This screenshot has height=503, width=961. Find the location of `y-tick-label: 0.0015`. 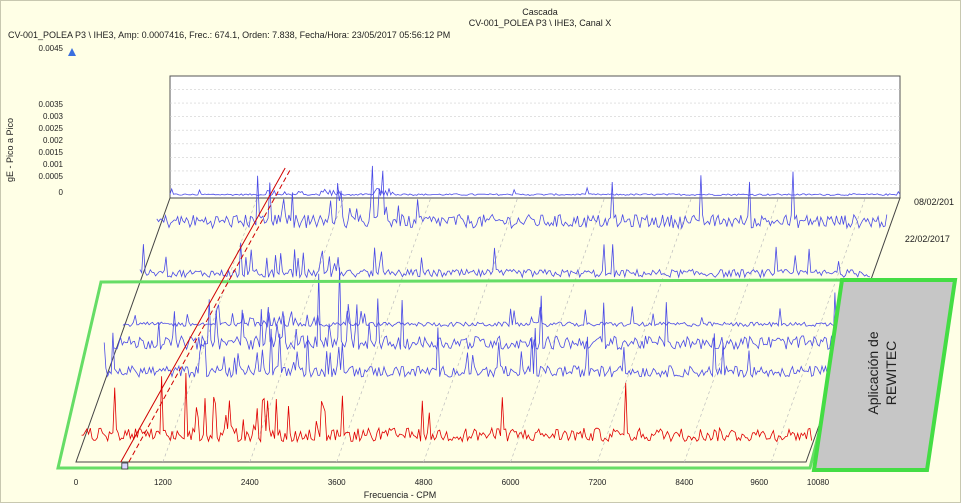

y-tick-label: 0.0015 is located at coordinates (51, 152).